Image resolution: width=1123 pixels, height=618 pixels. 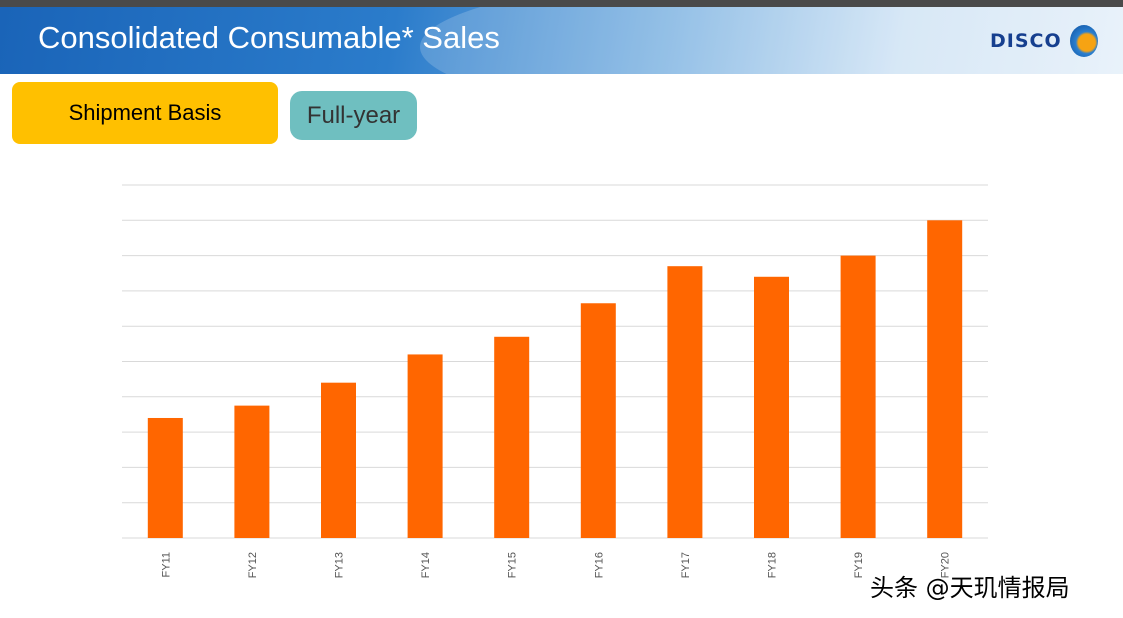 I want to click on x-tick-label: FY12, so click(x=253, y=565).